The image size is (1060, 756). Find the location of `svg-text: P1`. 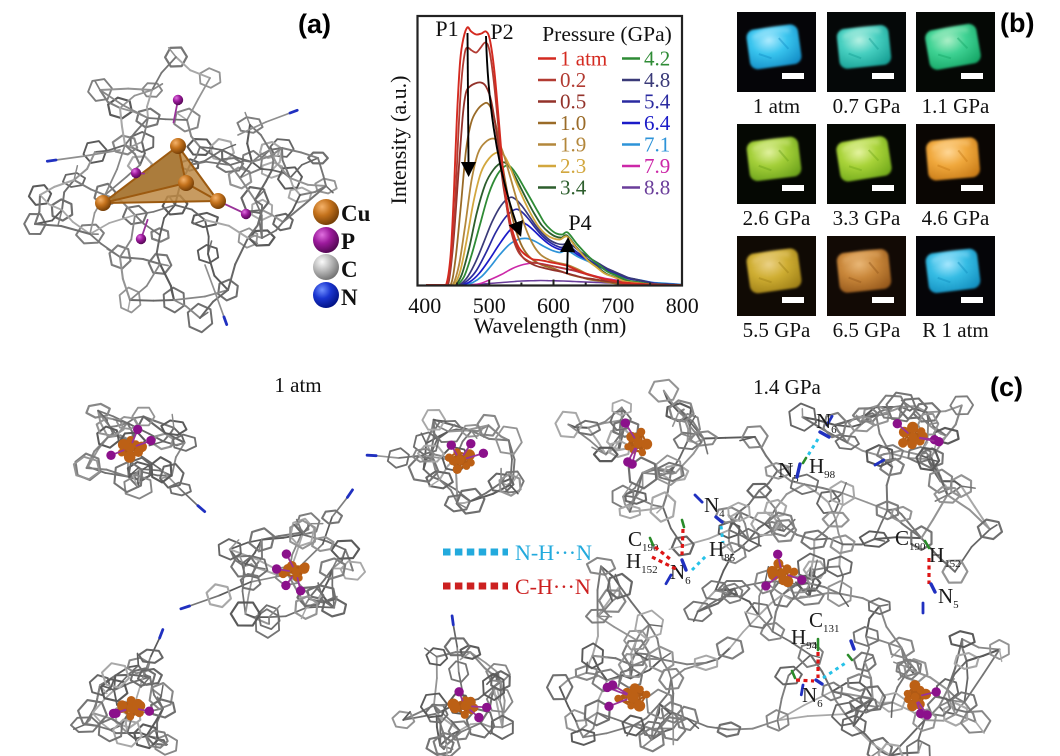

svg-text: P1 is located at coordinates (446, 28).